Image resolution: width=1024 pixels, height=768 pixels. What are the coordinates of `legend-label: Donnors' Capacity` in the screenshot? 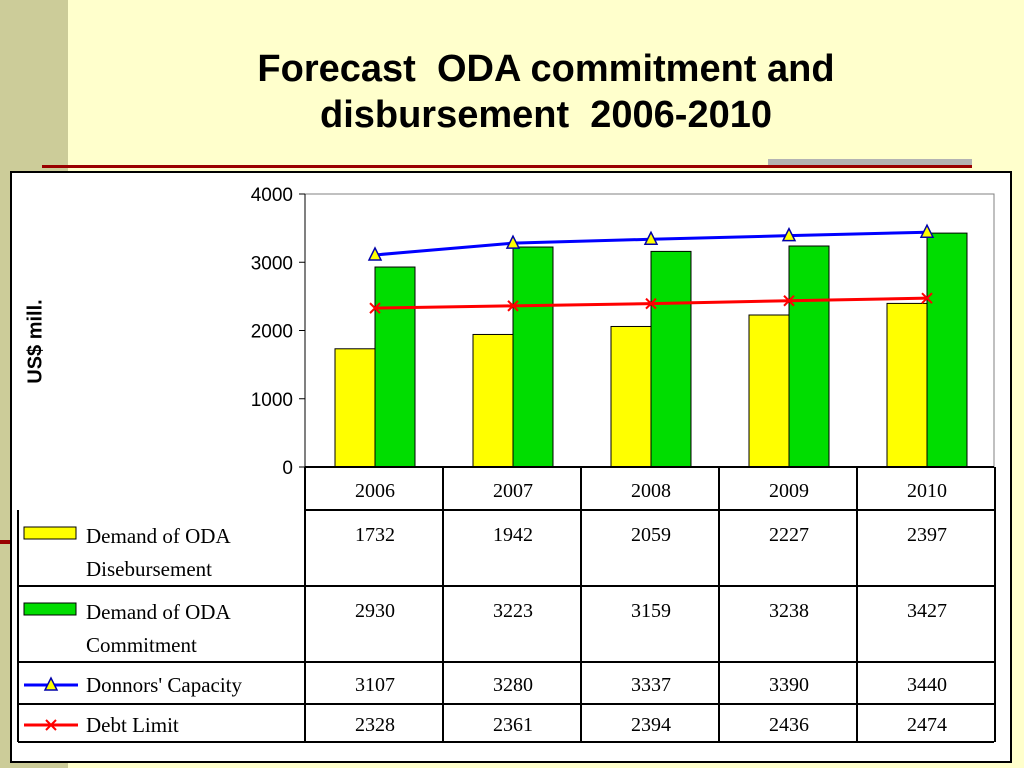 It's located at (164, 685).